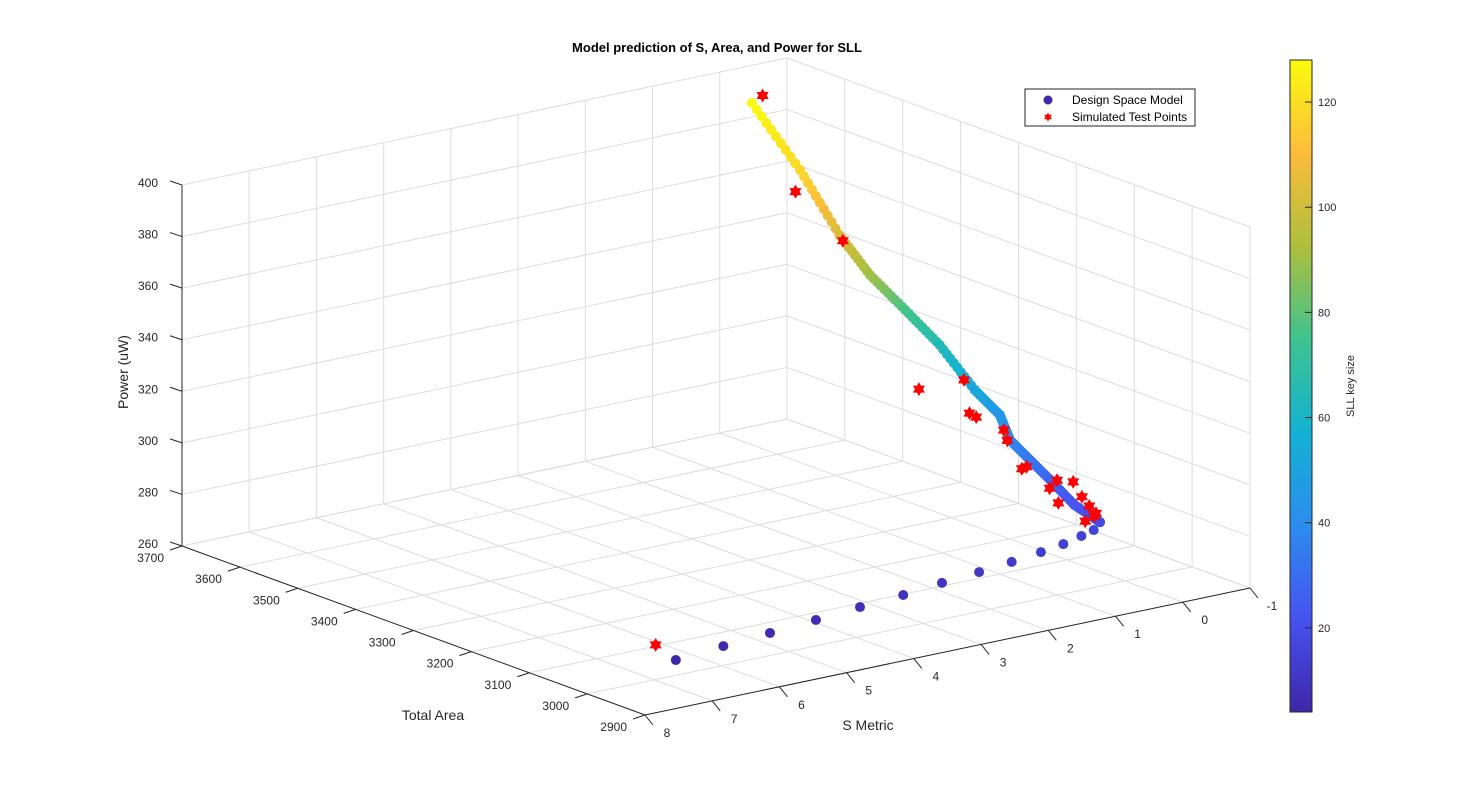  What do you see at coordinates (555, 706) in the screenshot?
I see `y-tick-label: 3000` at bounding box center [555, 706].